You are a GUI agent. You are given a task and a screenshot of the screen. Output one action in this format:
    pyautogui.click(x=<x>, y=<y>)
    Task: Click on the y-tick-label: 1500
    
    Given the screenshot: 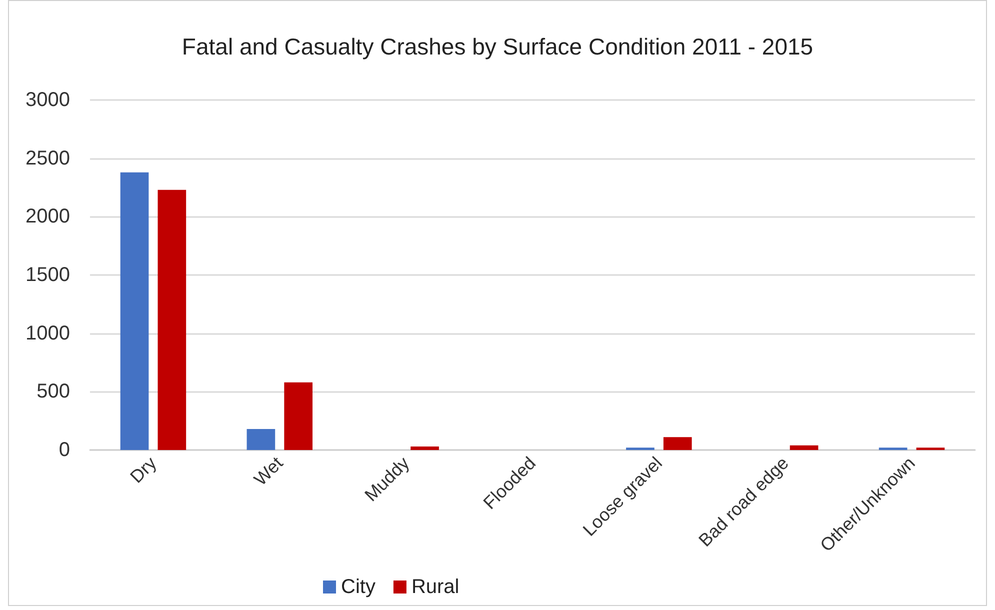 What is the action you would take?
    pyautogui.click(x=48, y=275)
    